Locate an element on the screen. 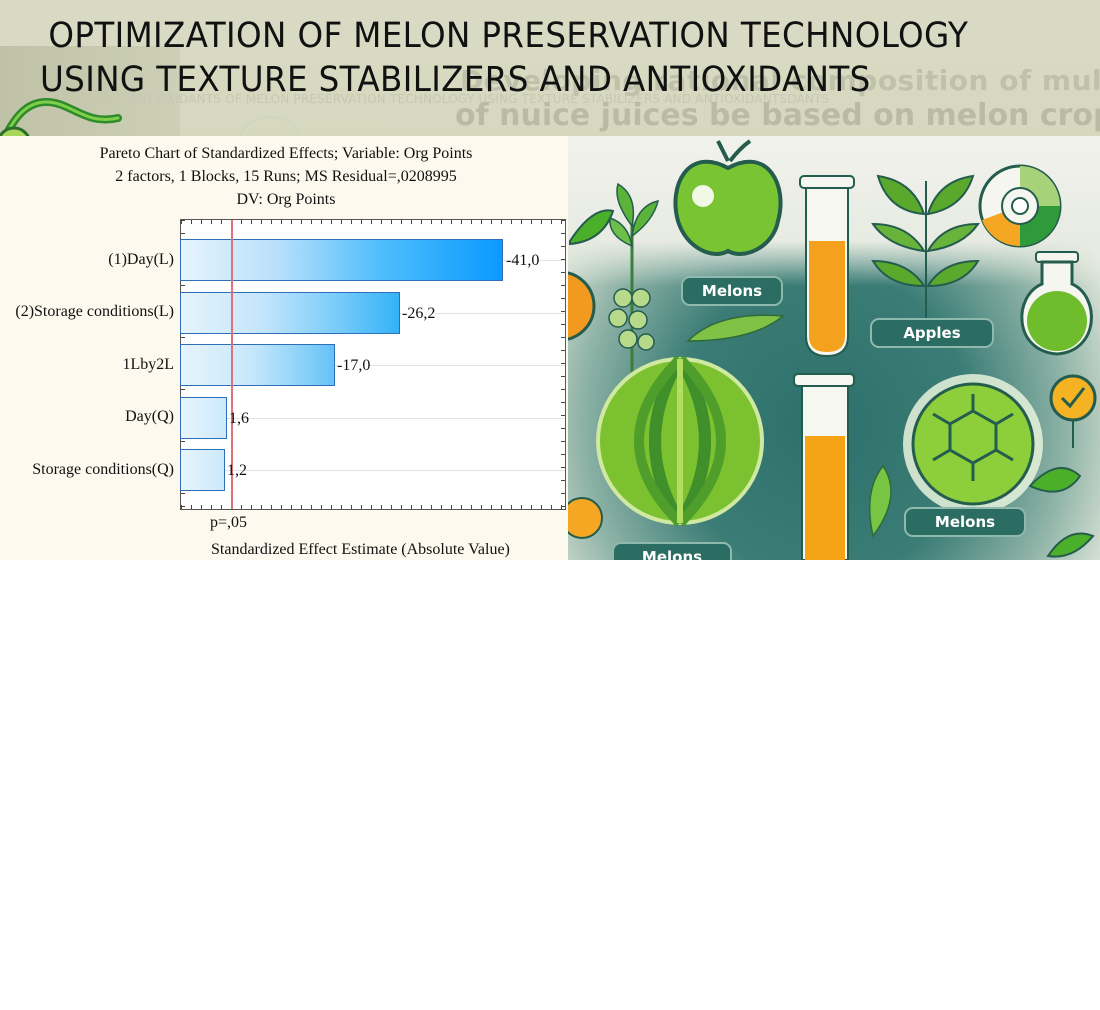 This screenshot has height=1010, width=1100. plot-area: -41,0 -26,2 -17,0 1,6 1,2 is located at coordinates (373, 364).